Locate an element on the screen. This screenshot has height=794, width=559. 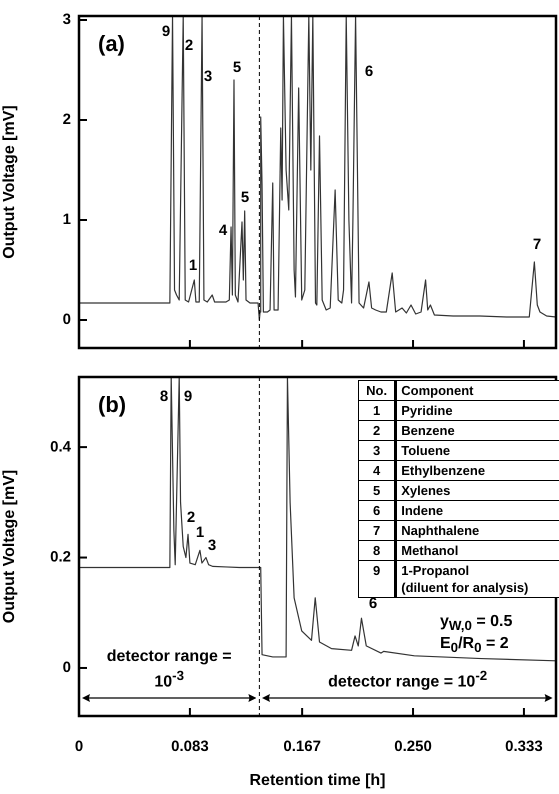
x-tick-label: 0.083 is located at coordinates (190, 747).